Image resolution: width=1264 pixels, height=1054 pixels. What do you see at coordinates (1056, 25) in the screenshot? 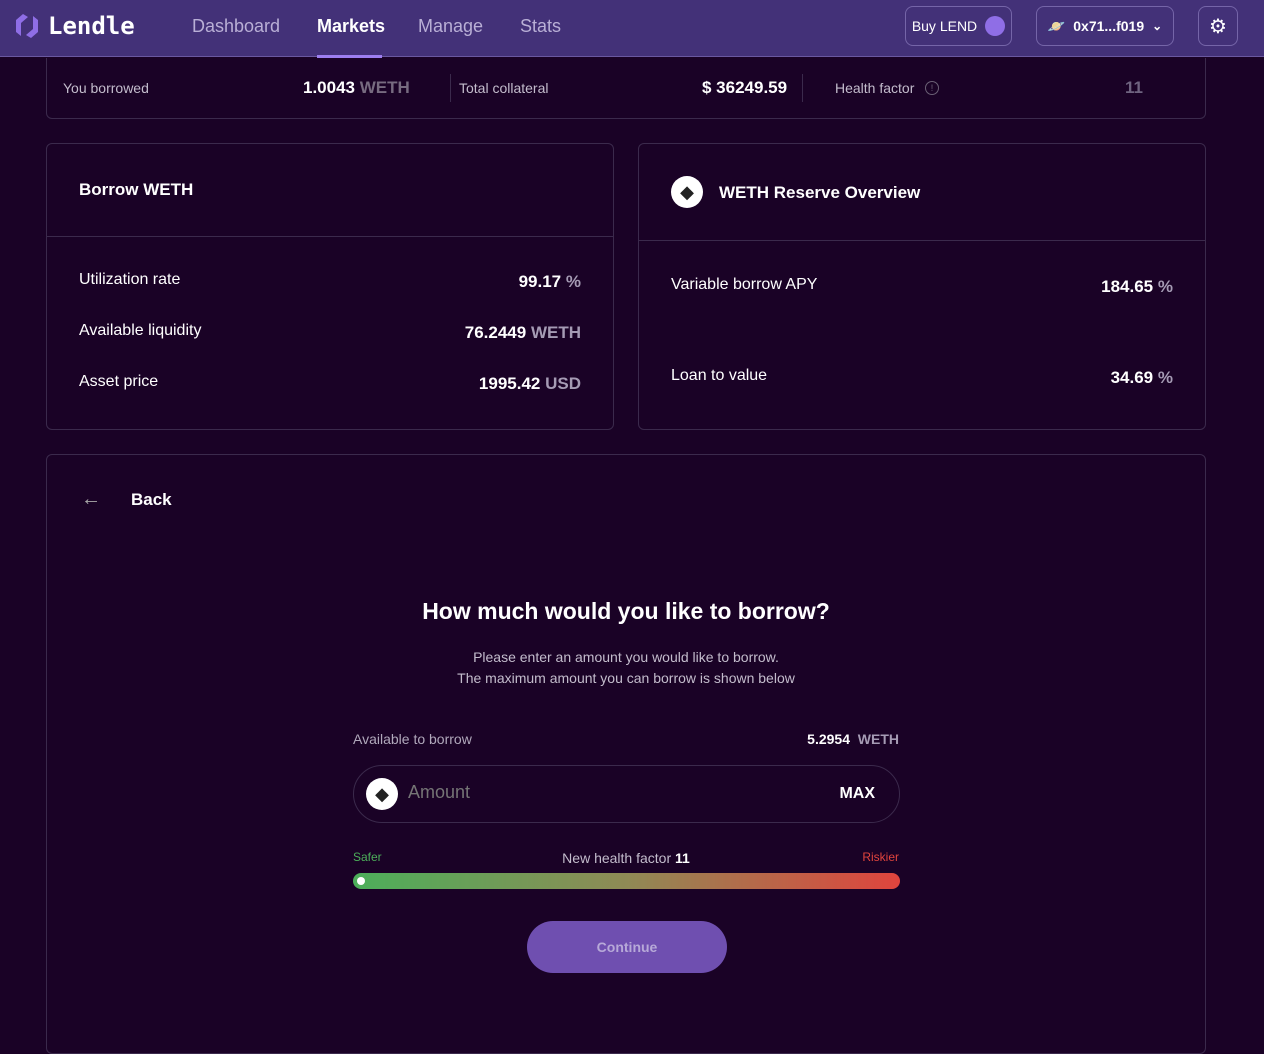
I see `planet-avatar-icon: 🪐` at bounding box center [1056, 25].